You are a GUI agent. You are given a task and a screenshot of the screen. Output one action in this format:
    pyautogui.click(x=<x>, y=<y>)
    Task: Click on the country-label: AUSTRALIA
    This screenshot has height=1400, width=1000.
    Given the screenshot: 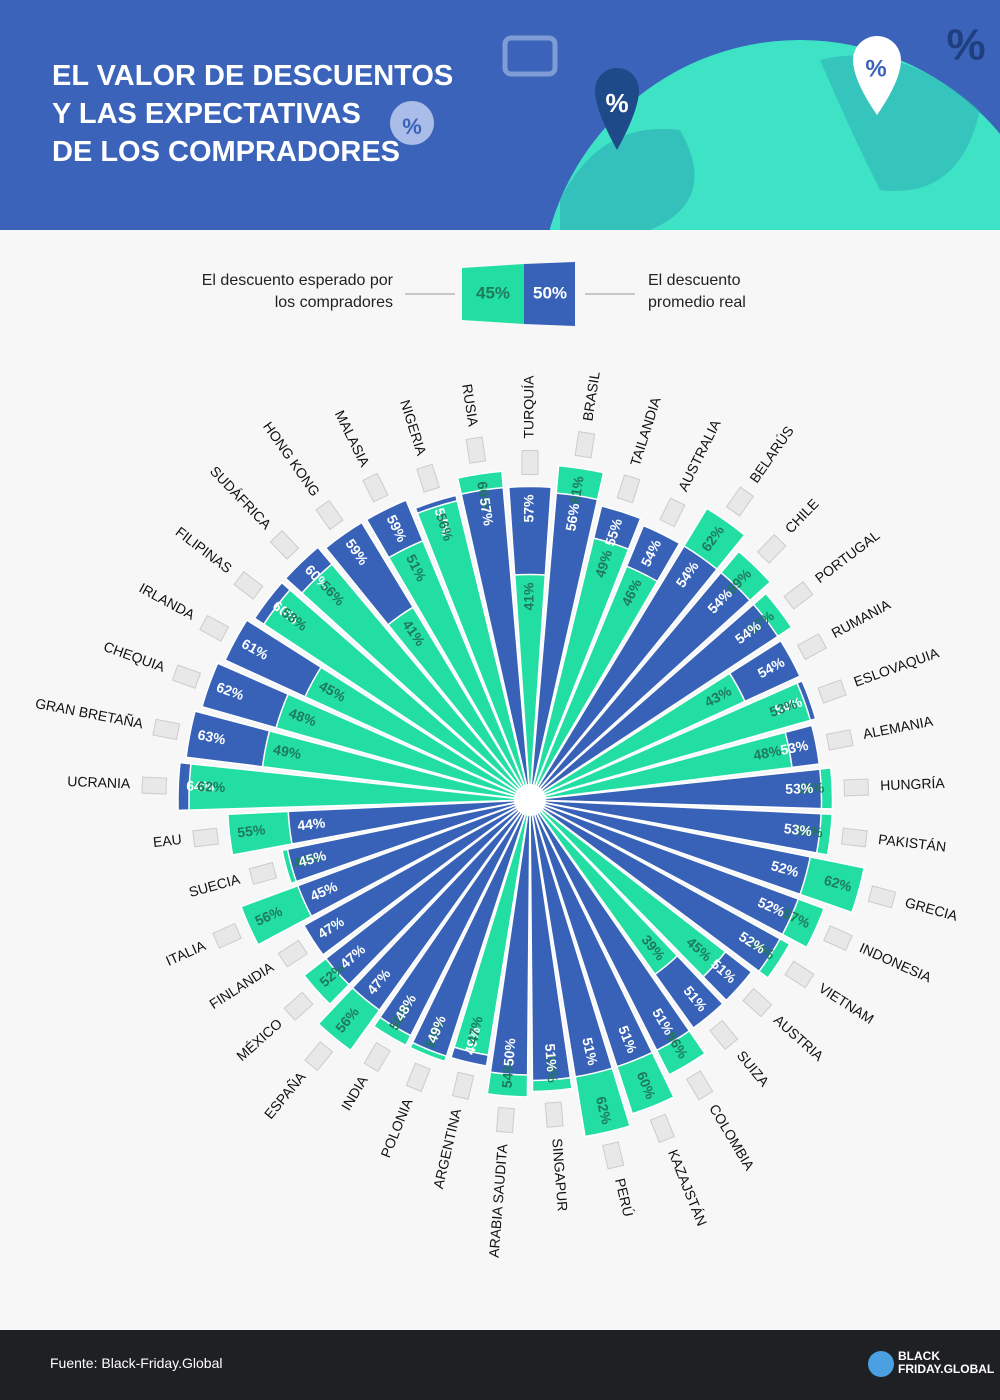 What is the action you would take?
    pyautogui.click(x=699, y=454)
    